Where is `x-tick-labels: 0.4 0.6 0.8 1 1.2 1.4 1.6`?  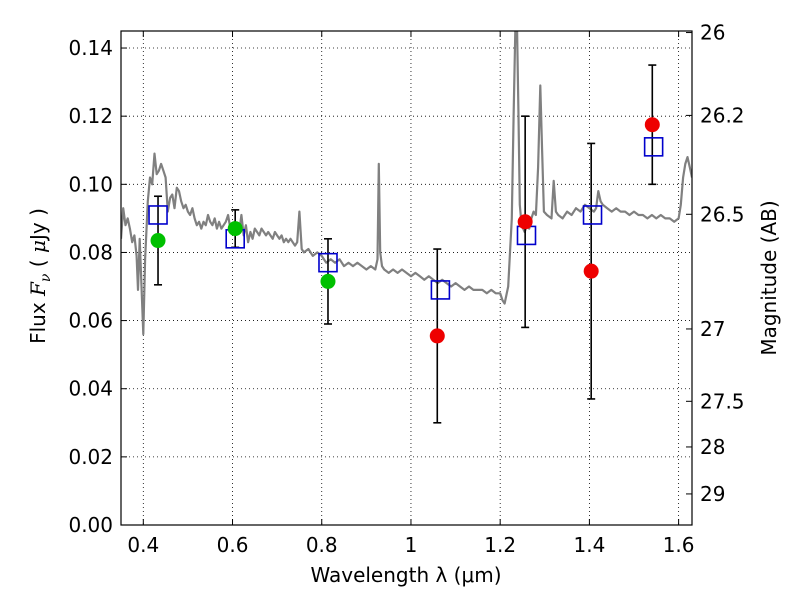
x-tick-labels: 0.4 0.6 0.8 1 1.2 1.4 1.6 is located at coordinates (410, 545).